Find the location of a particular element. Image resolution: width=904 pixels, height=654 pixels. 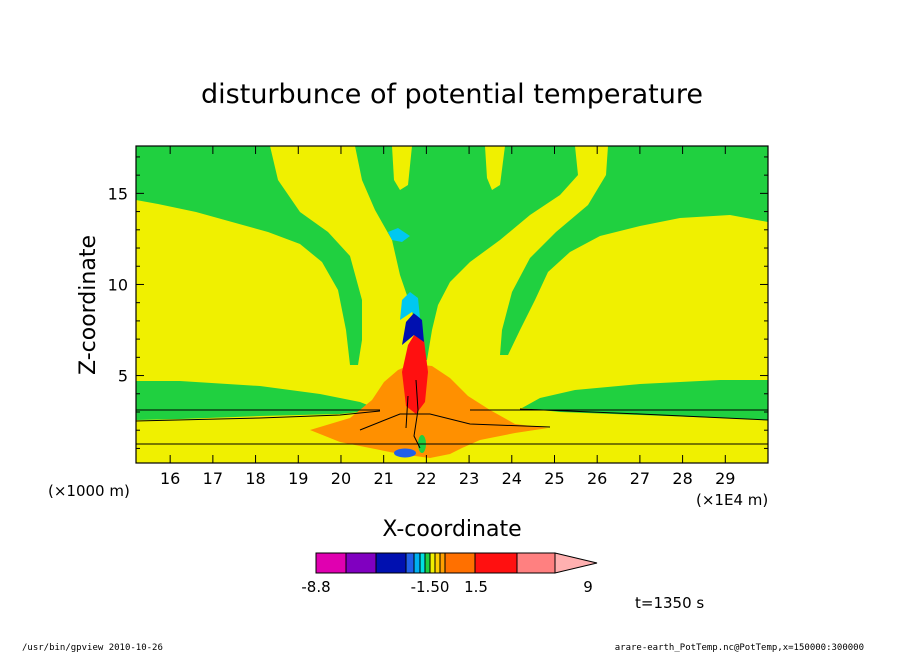

colorbar-labels: -8.8 -1.50 1.5 9 is located at coordinates (446, 587).